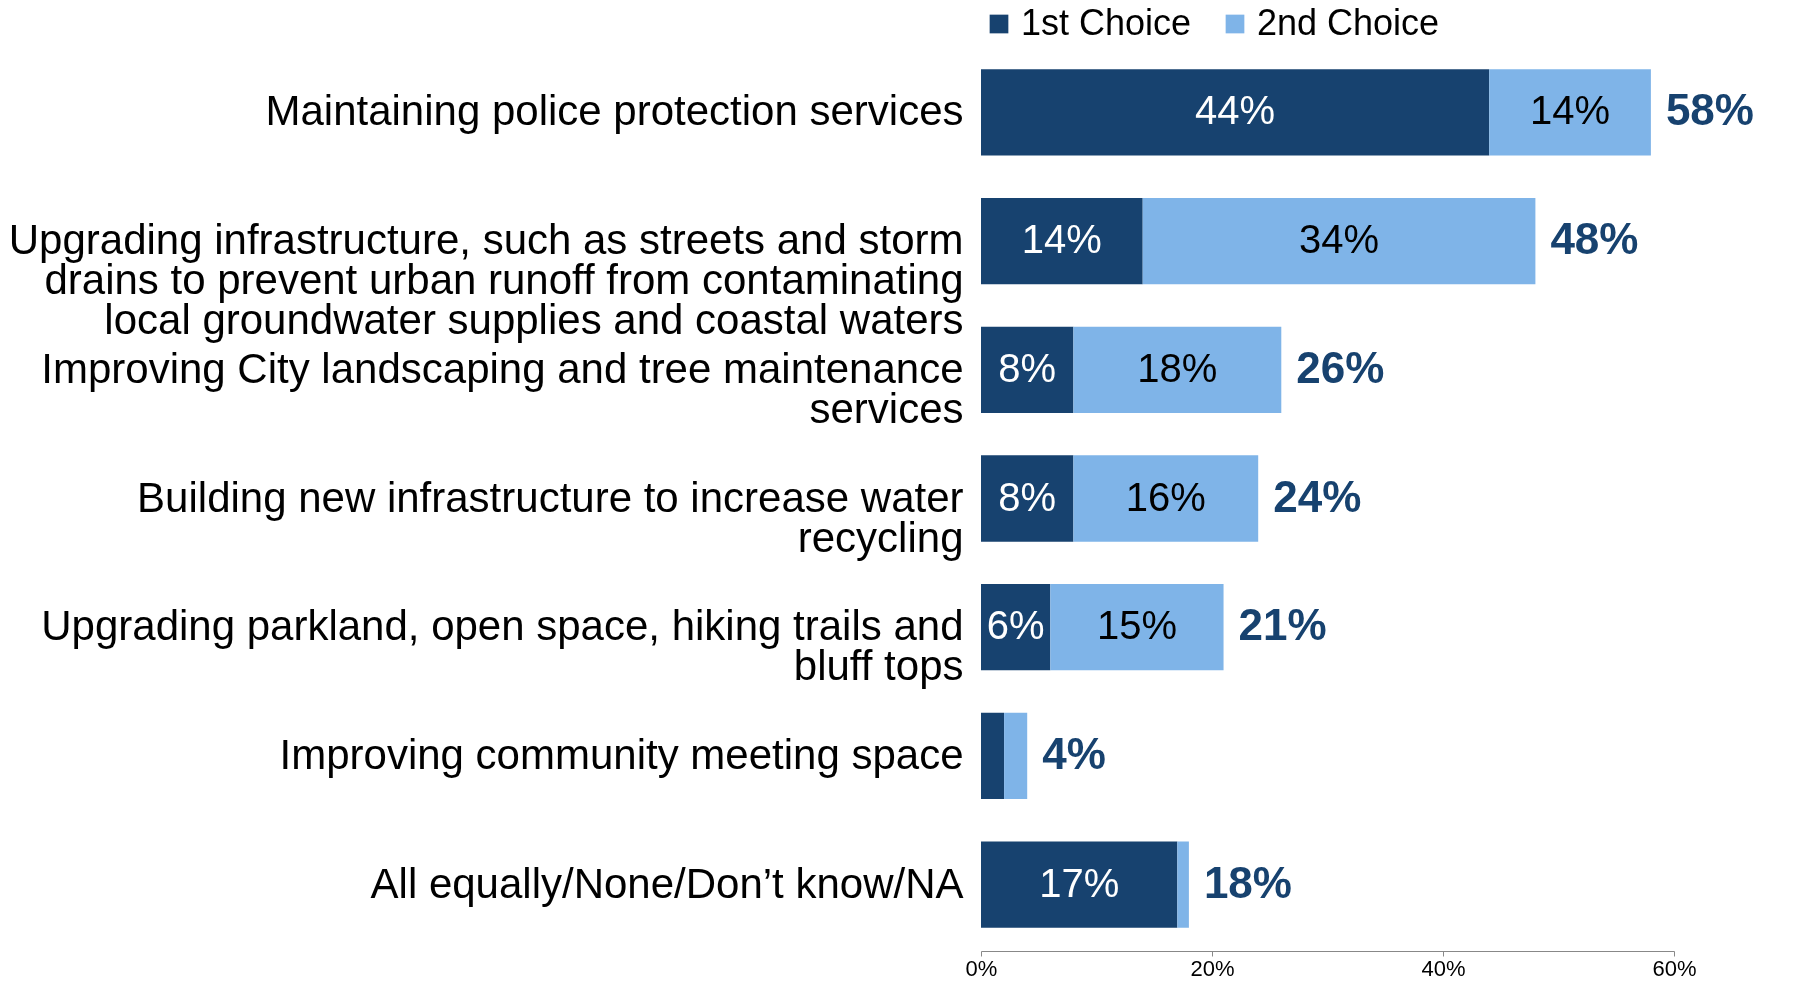 The width and height of the screenshot is (1802, 986). I want to click on data-label: 15%, so click(1136, 625).